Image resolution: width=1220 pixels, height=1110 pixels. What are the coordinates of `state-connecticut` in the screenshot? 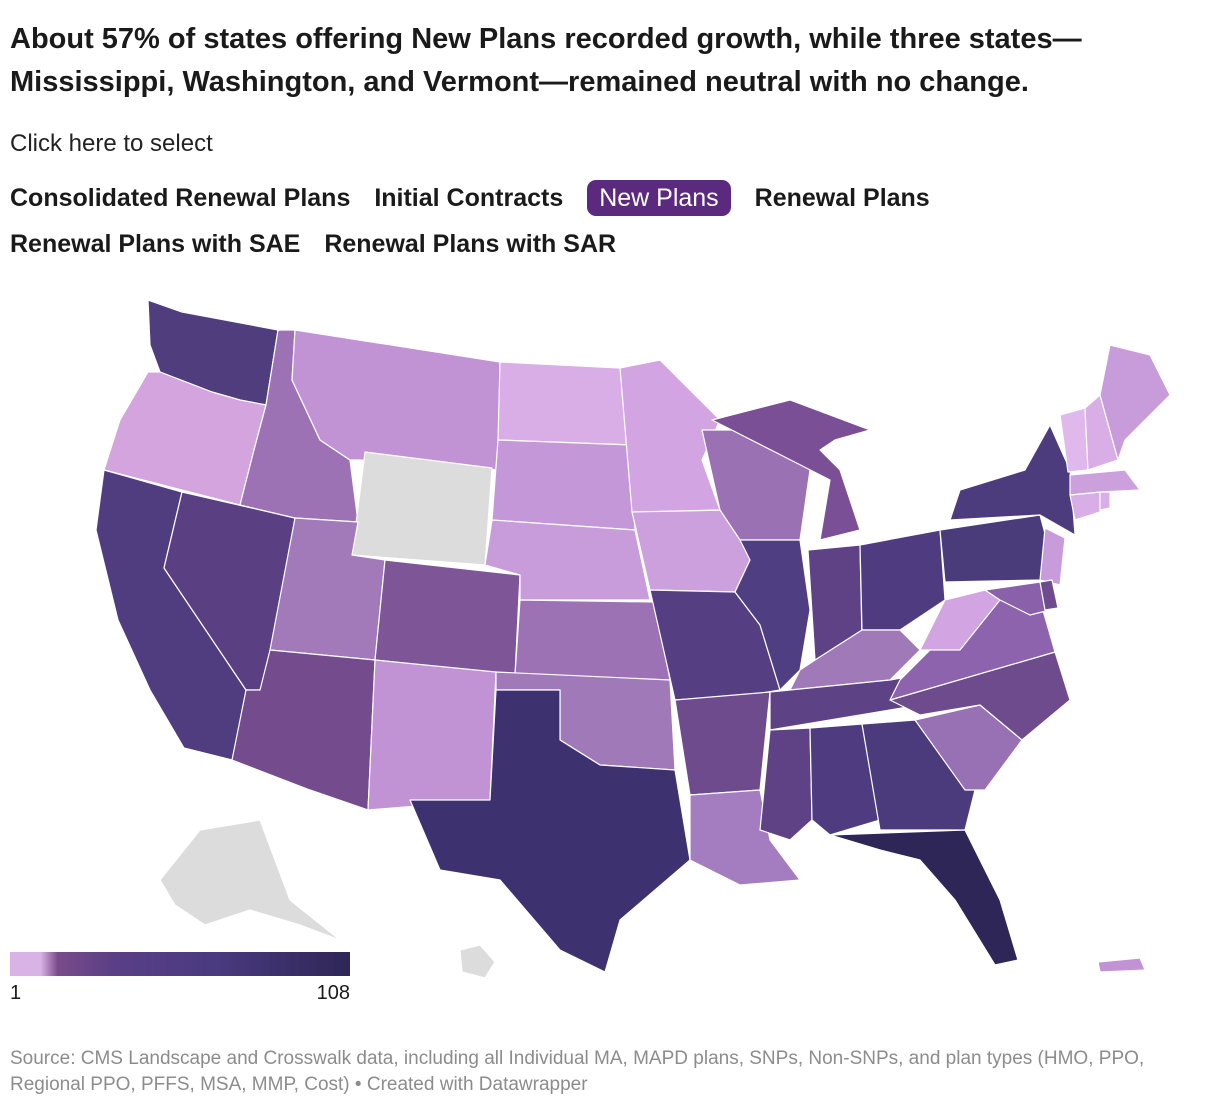 It's located at (1085, 506).